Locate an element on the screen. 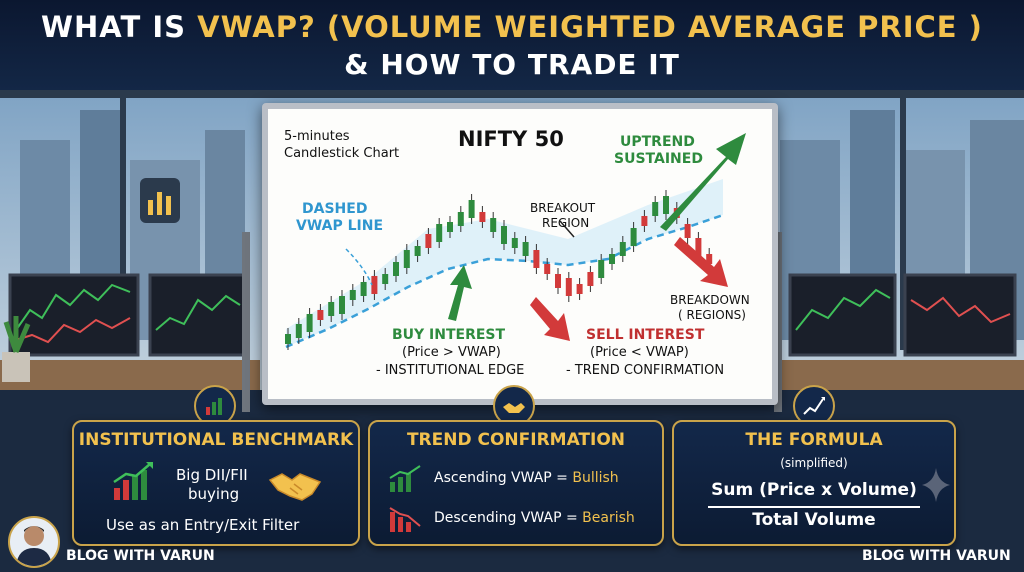  uptrend-label: UPTREND is located at coordinates (657, 142).